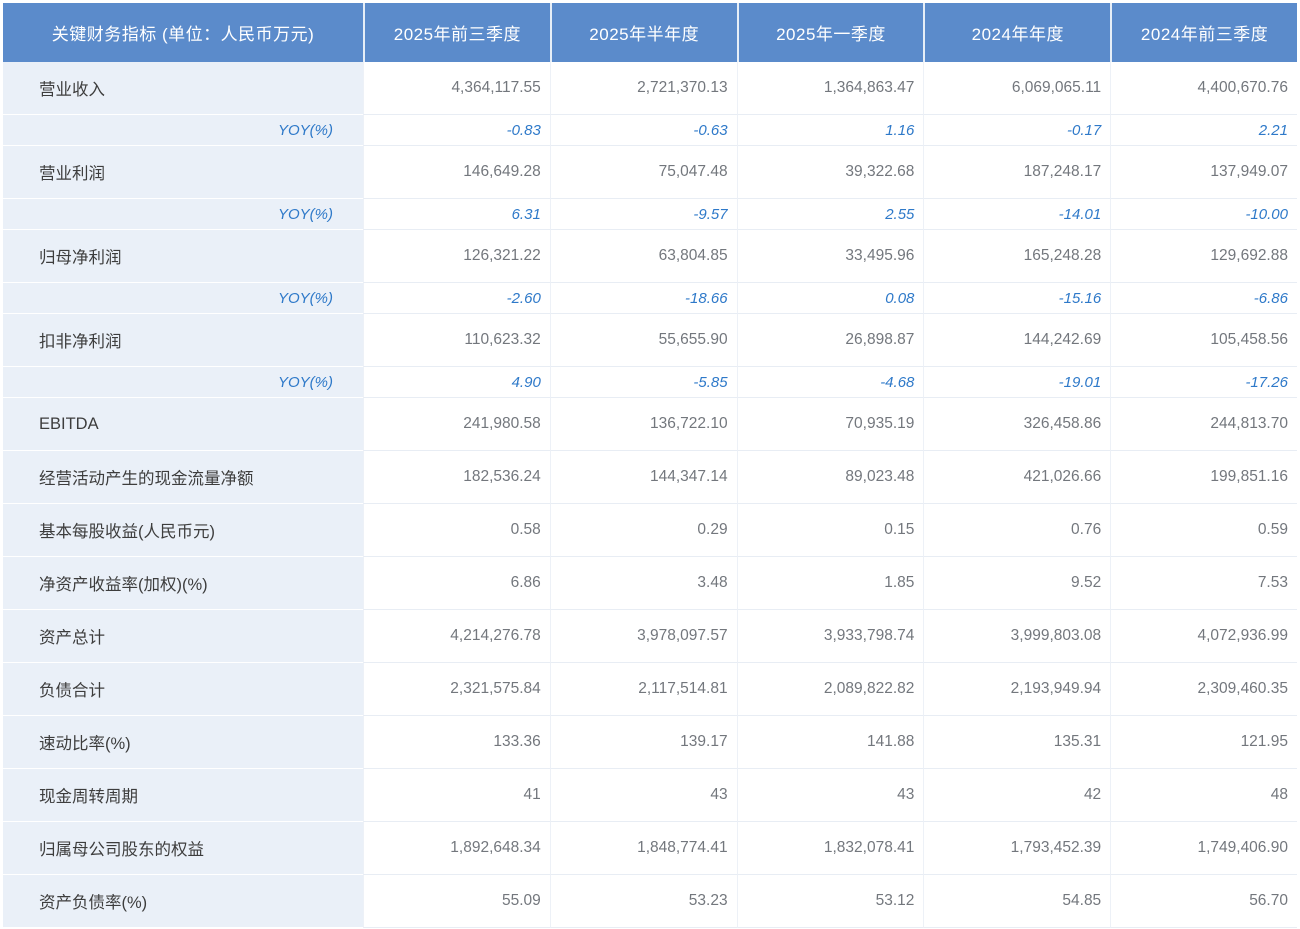 The width and height of the screenshot is (1300, 929). Describe the element at coordinates (456, 214) in the screenshot. I see `cell-value: 6.31` at that location.